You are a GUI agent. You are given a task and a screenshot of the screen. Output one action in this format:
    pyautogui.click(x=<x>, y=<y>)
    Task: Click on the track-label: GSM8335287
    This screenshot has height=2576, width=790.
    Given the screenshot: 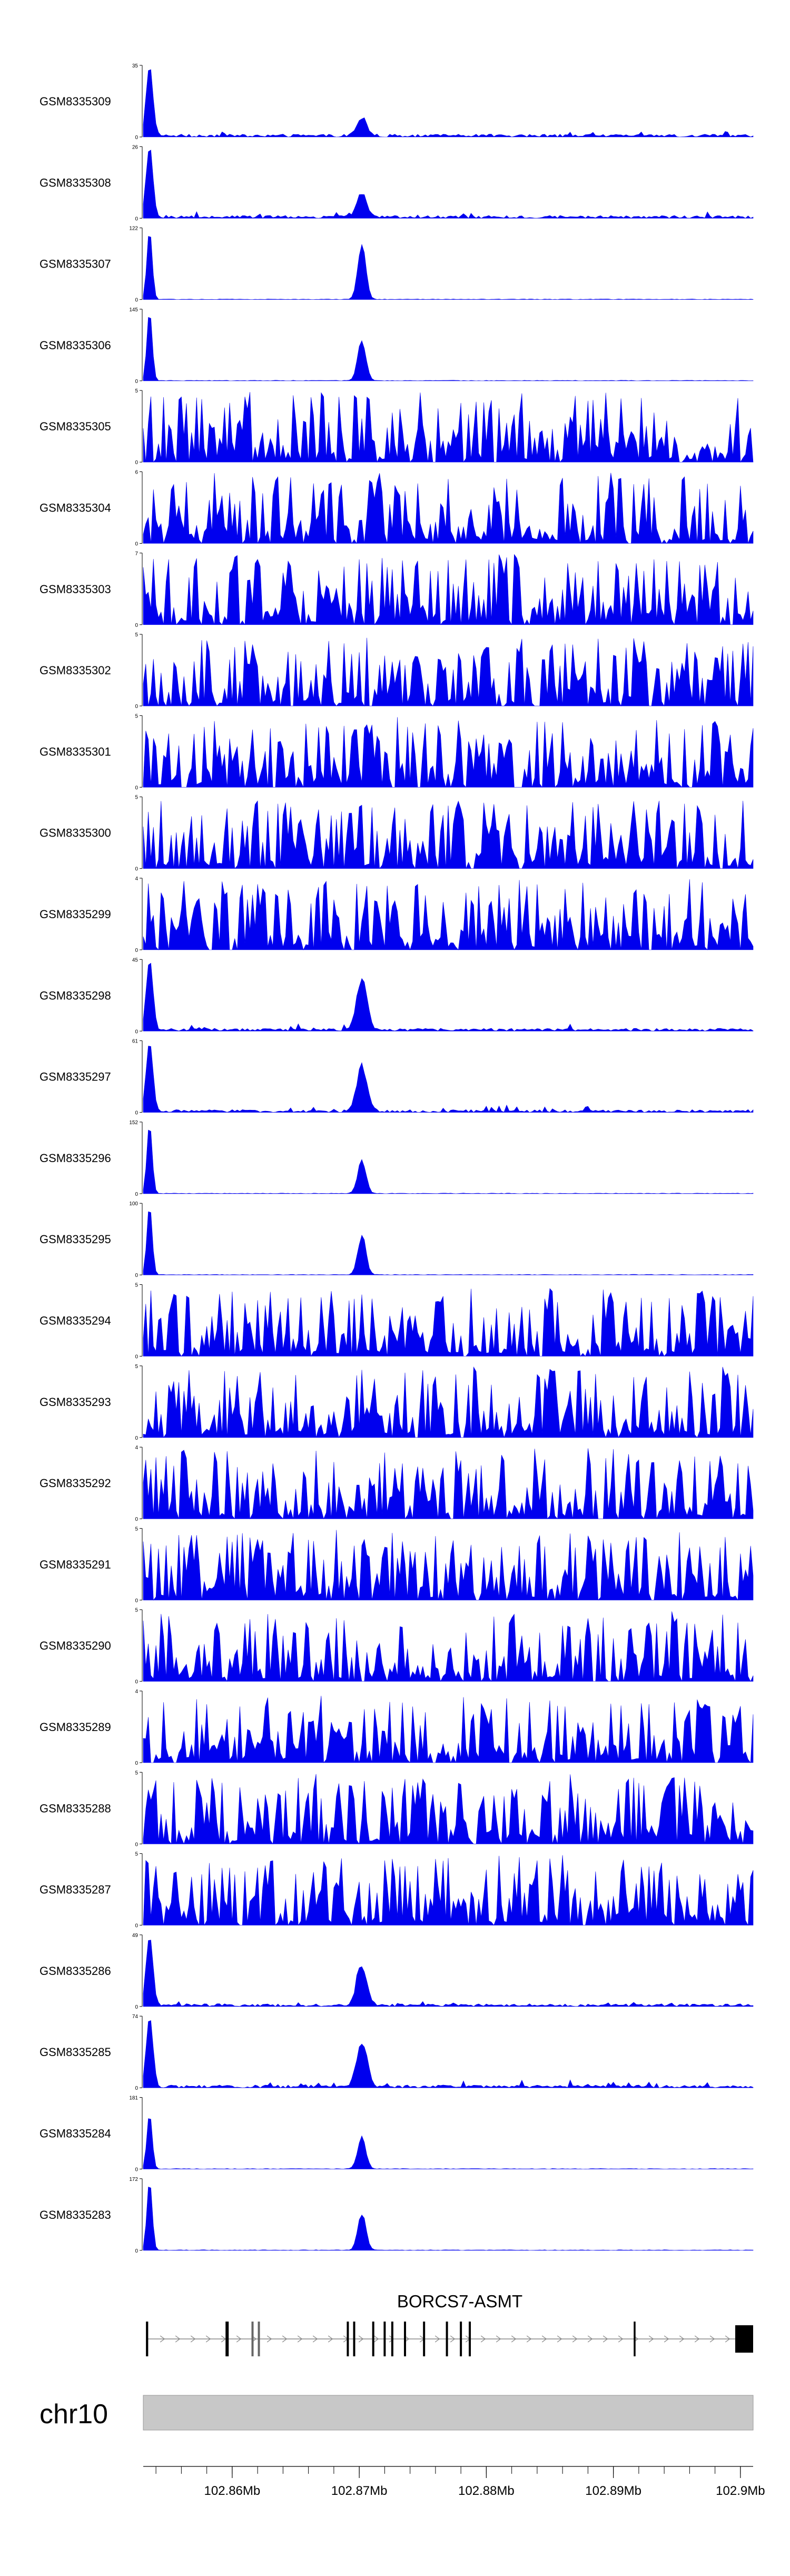 What is the action you would take?
    pyautogui.click(x=75, y=1889)
    